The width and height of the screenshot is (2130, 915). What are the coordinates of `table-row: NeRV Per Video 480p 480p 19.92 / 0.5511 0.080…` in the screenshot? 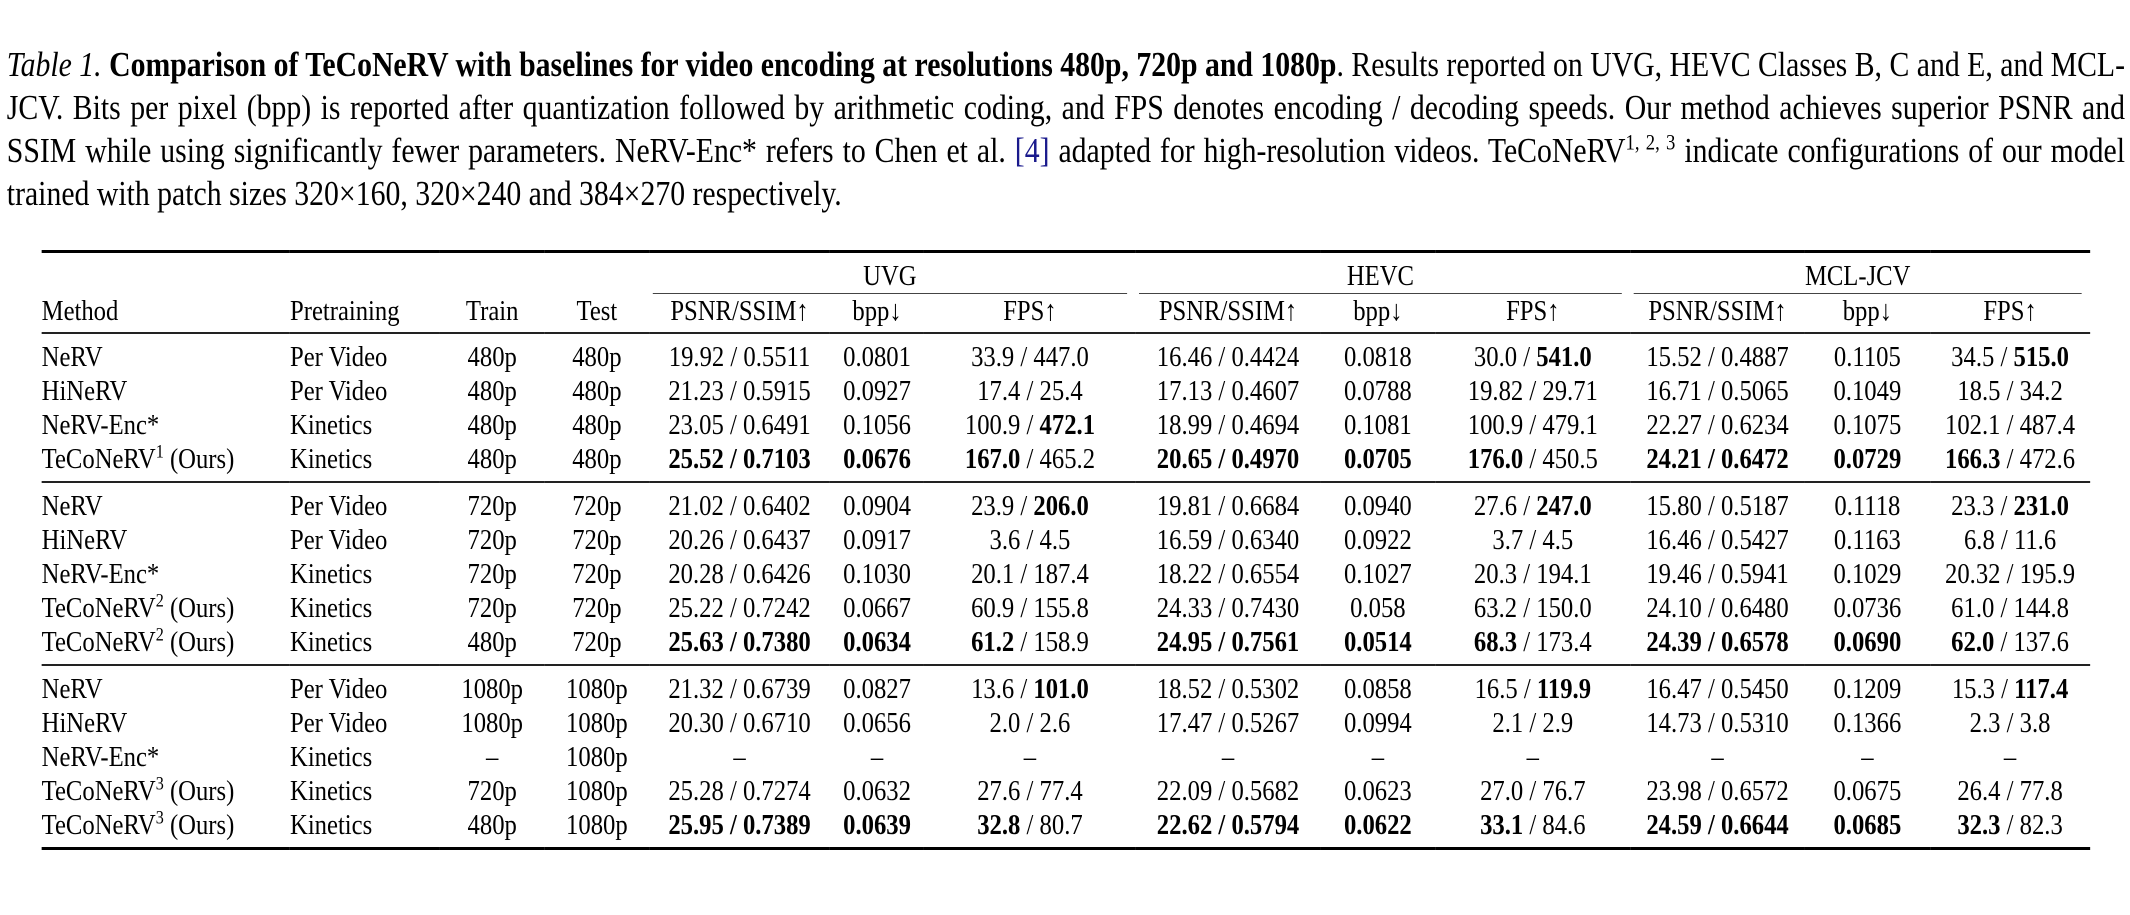 It's located at (1066, 353).